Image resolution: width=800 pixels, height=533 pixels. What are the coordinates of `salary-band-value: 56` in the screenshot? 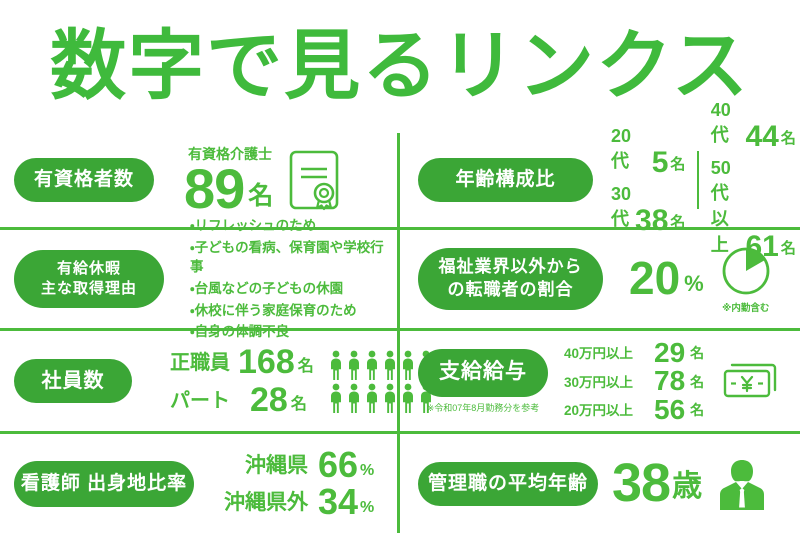 It's located at (670, 409).